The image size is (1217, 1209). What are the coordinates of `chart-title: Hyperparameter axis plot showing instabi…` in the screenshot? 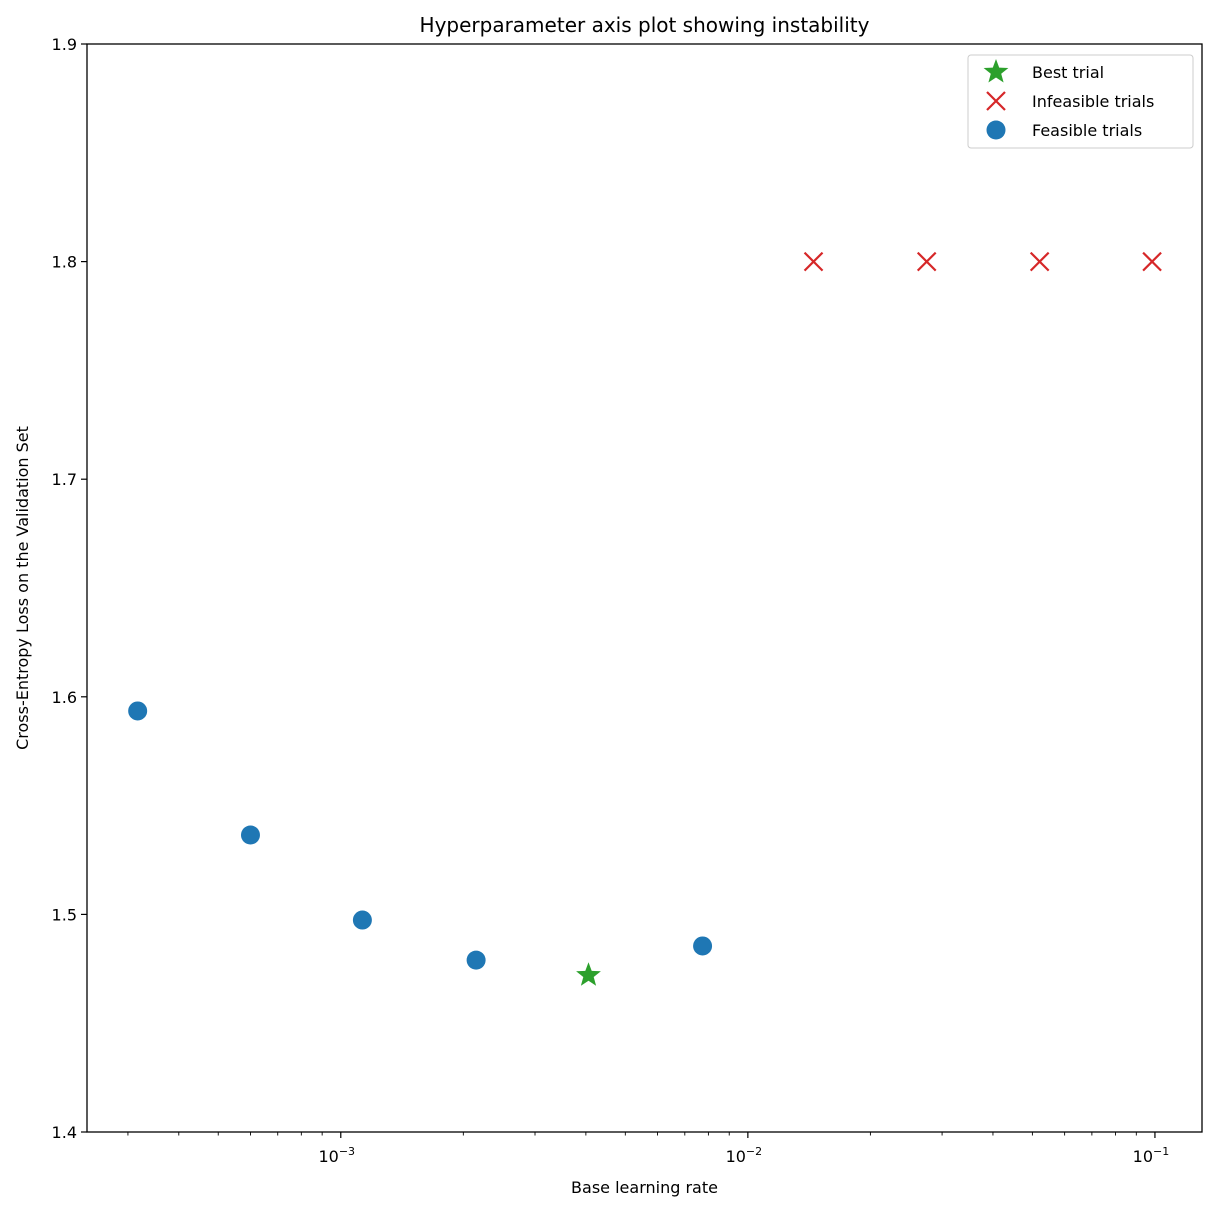 It's located at (645, 25).